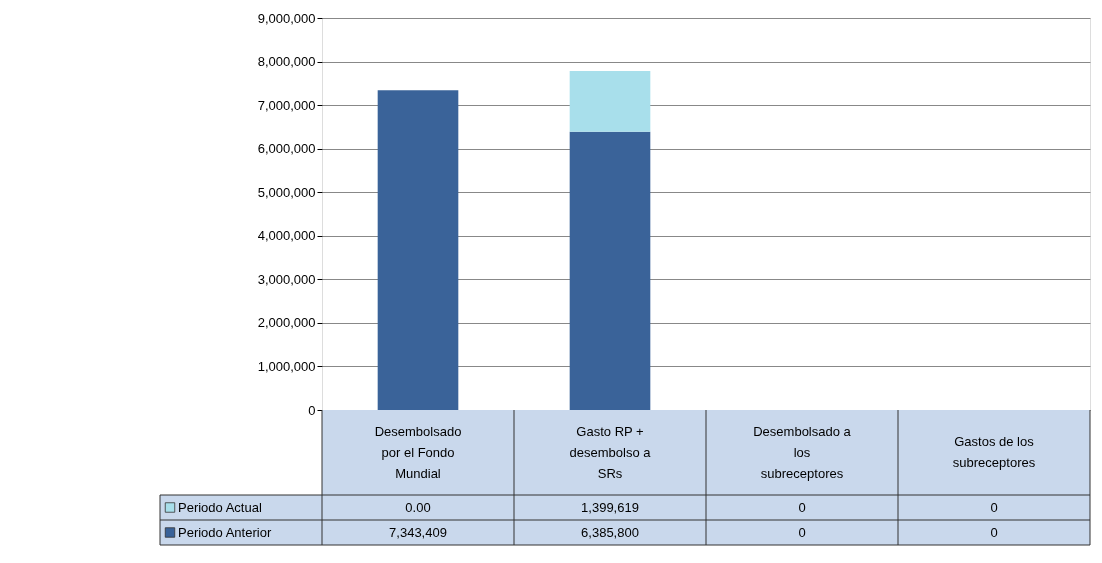  Describe the element at coordinates (994, 452) in the screenshot. I see `x-tick-label: Gastos de los subreceptores` at that location.